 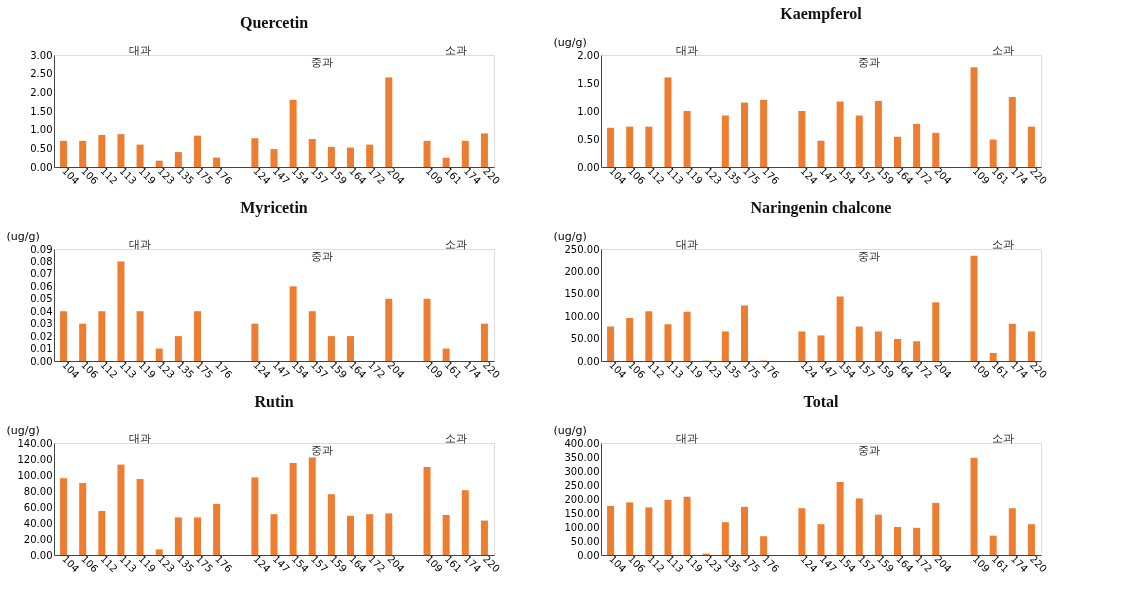 What do you see at coordinates (128, 370) in the screenshot?
I see `x-tick-label: 113` at bounding box center [128, 370].